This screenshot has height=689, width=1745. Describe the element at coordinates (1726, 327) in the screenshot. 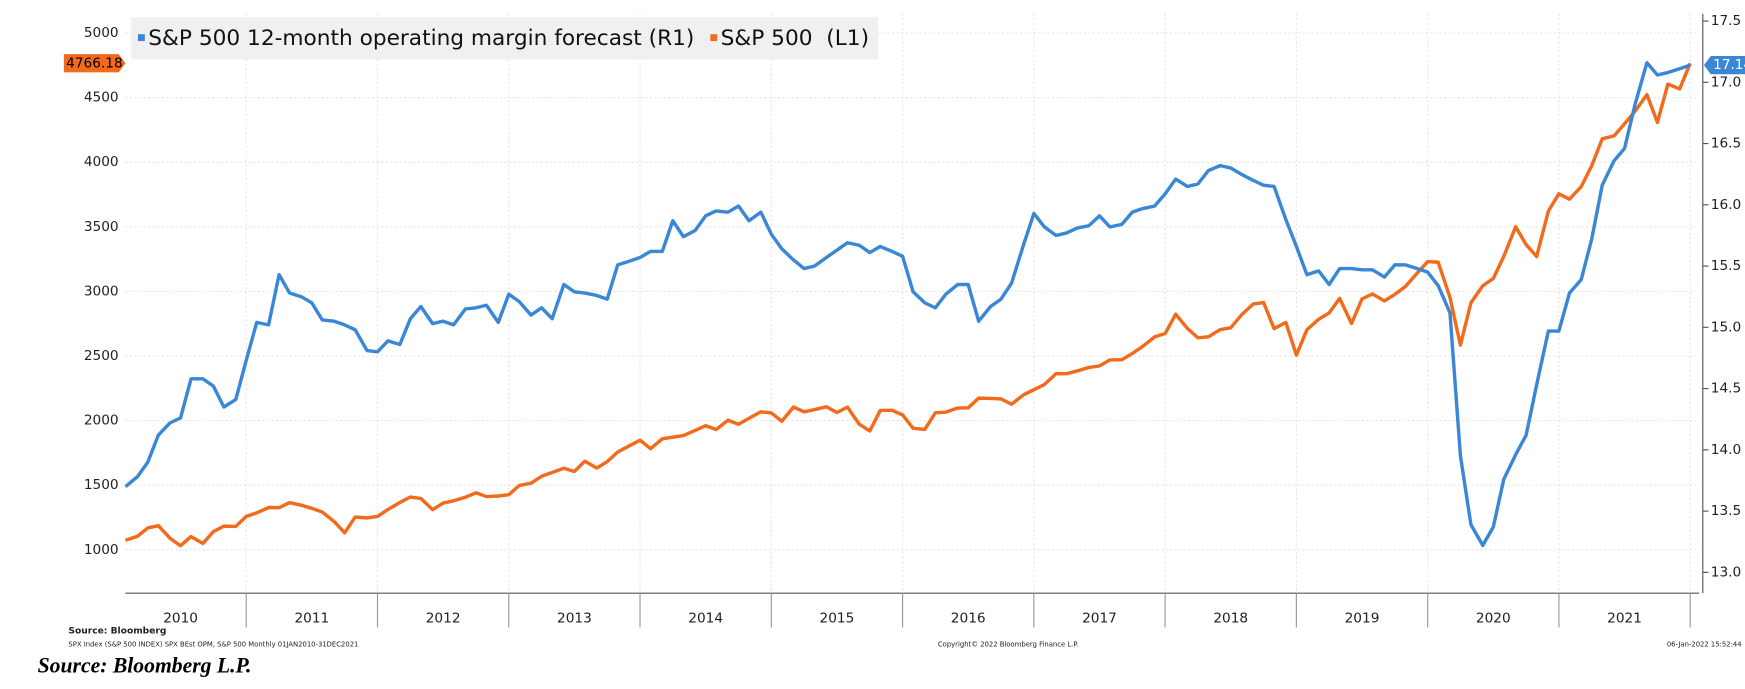

I see `y2-tick-label: 15.0` at that location.